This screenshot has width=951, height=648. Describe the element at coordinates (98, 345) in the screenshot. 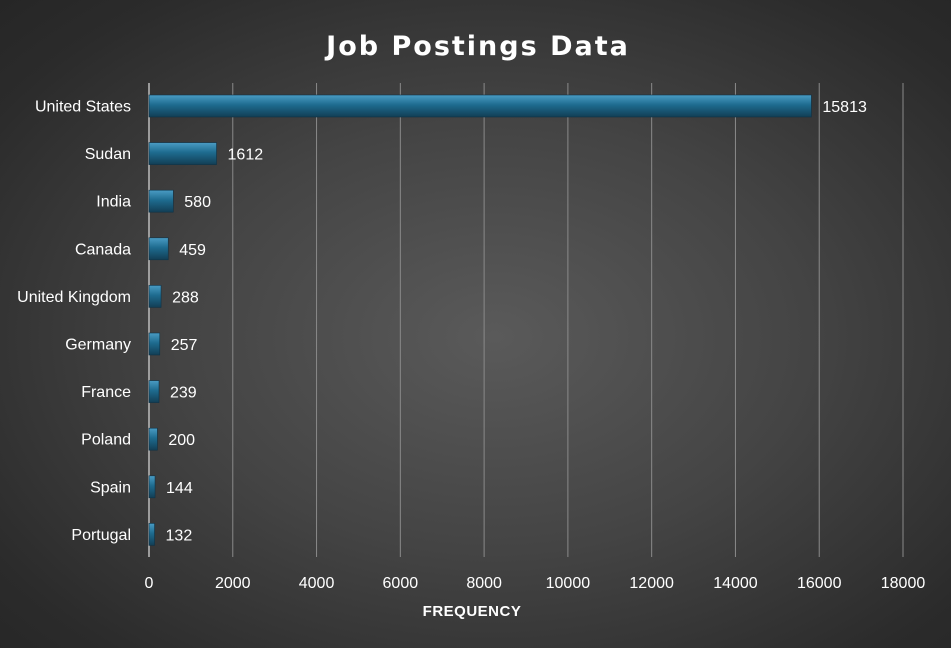

I see `category-label: Germany` at that location.